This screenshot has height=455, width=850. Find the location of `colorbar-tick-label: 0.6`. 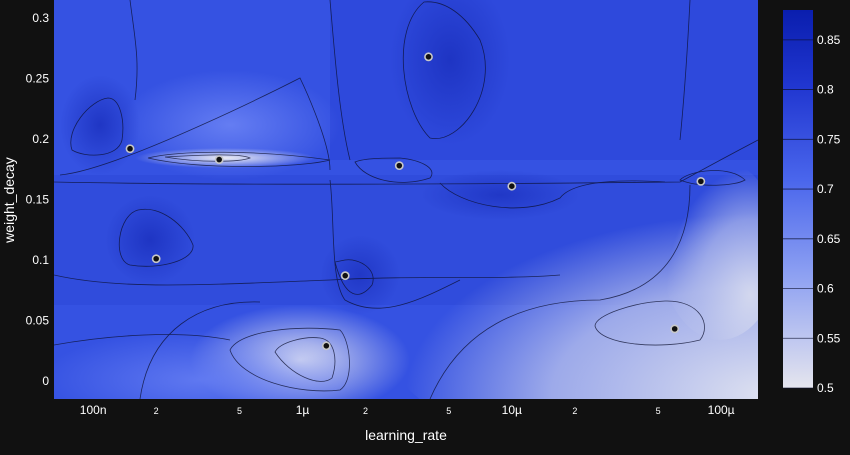

colorbar-tick-label: 0.6 is located at coordinates (825, 289).